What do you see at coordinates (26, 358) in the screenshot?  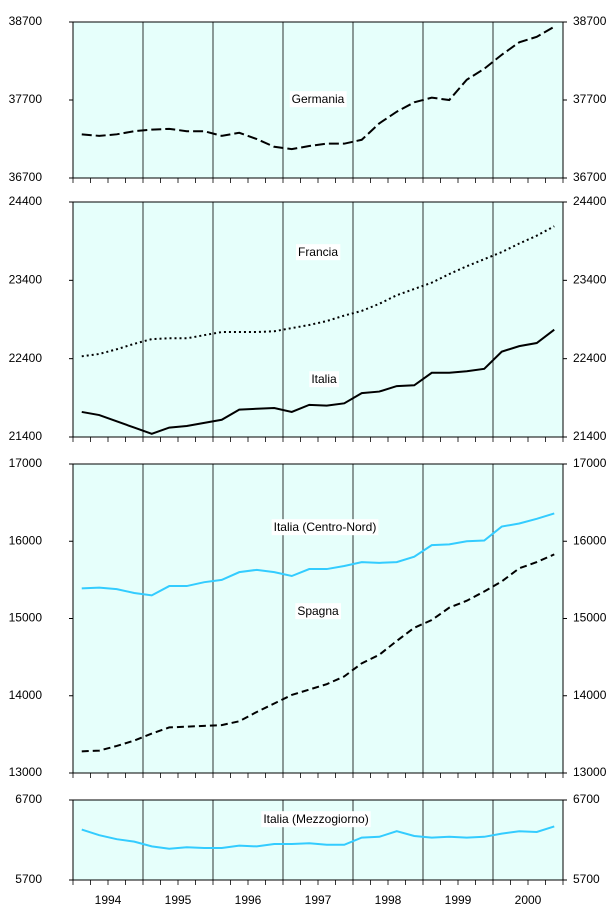 I see `y-tick-label: 22400` at bounding box center [26, 358].